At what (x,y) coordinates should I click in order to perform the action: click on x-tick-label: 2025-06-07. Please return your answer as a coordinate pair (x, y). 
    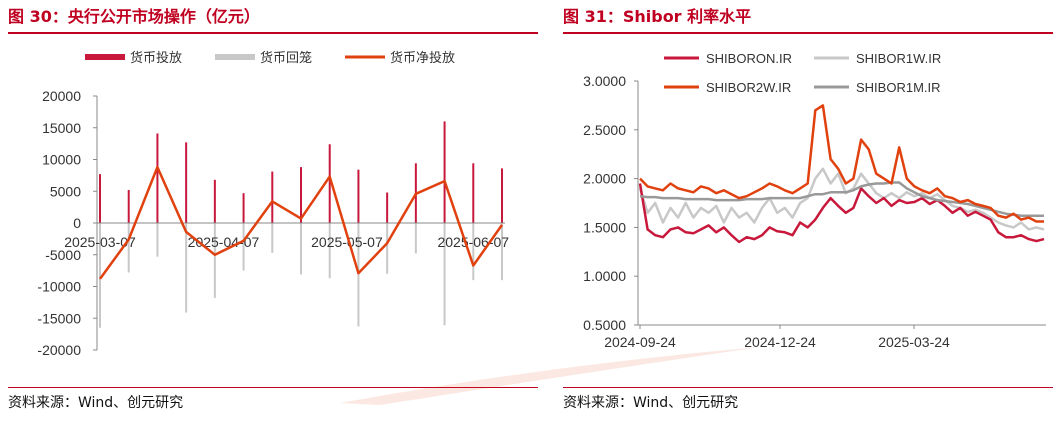
    Looking at the image, I should click on (473, 242).